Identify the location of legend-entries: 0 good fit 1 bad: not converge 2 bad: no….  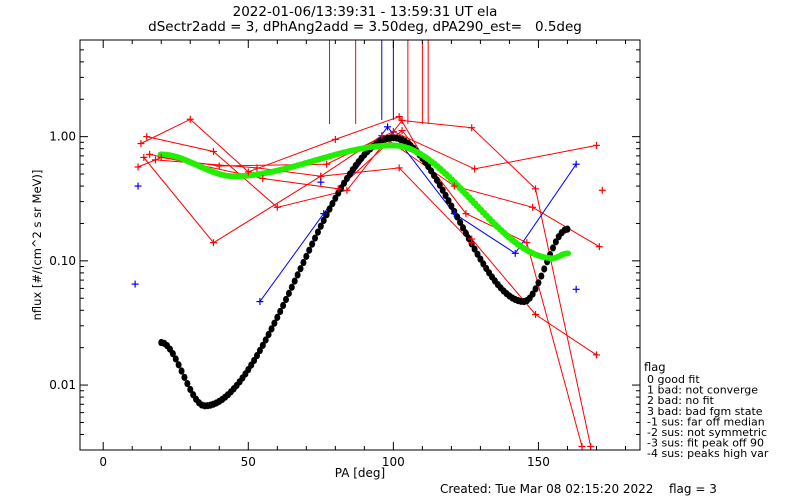
(708, 416).